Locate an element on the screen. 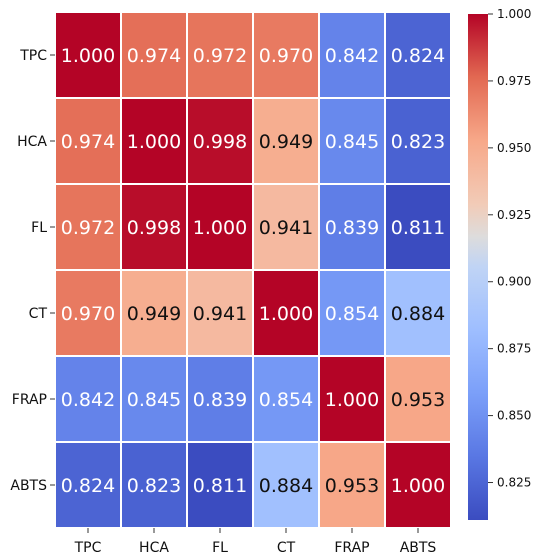 Image resolution: width=550 pixels, height=553 pixels. x-tick-label-CT: CT is located at coordinates (286, 546).